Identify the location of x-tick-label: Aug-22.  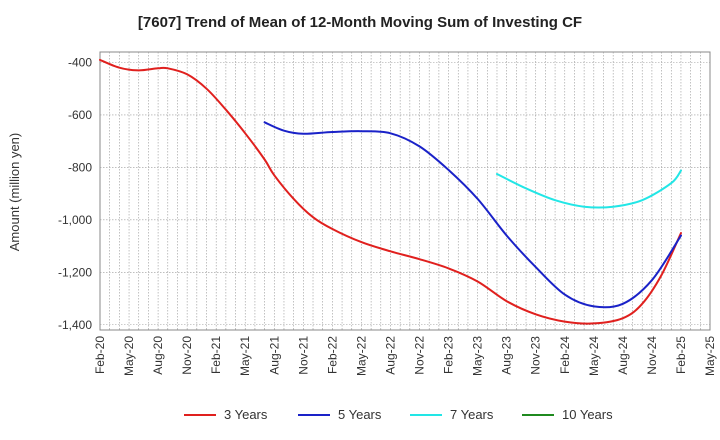
(390, 355).